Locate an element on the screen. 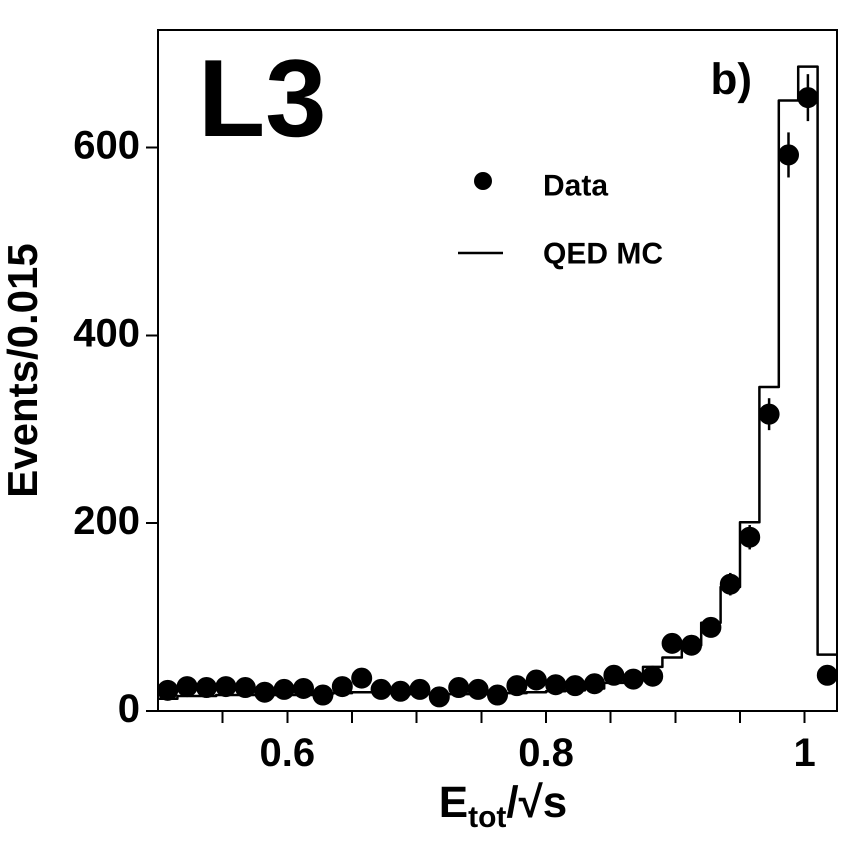 The image size is (848, 851). y-tick-label: 600 is located at coordinates (106, 145).